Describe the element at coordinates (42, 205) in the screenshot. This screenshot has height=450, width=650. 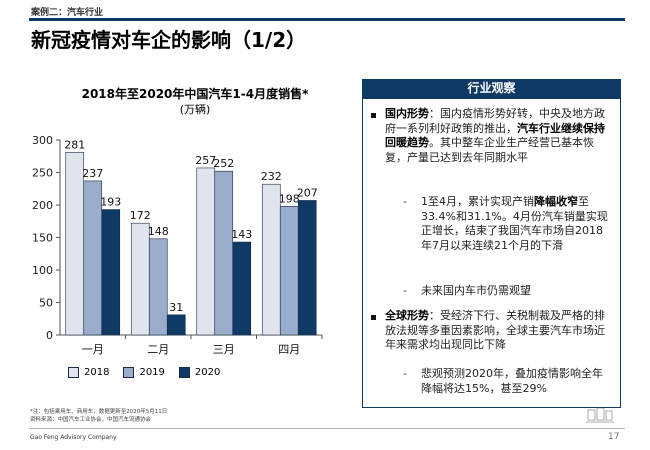
I see `y-tick-label: 200` at that location.